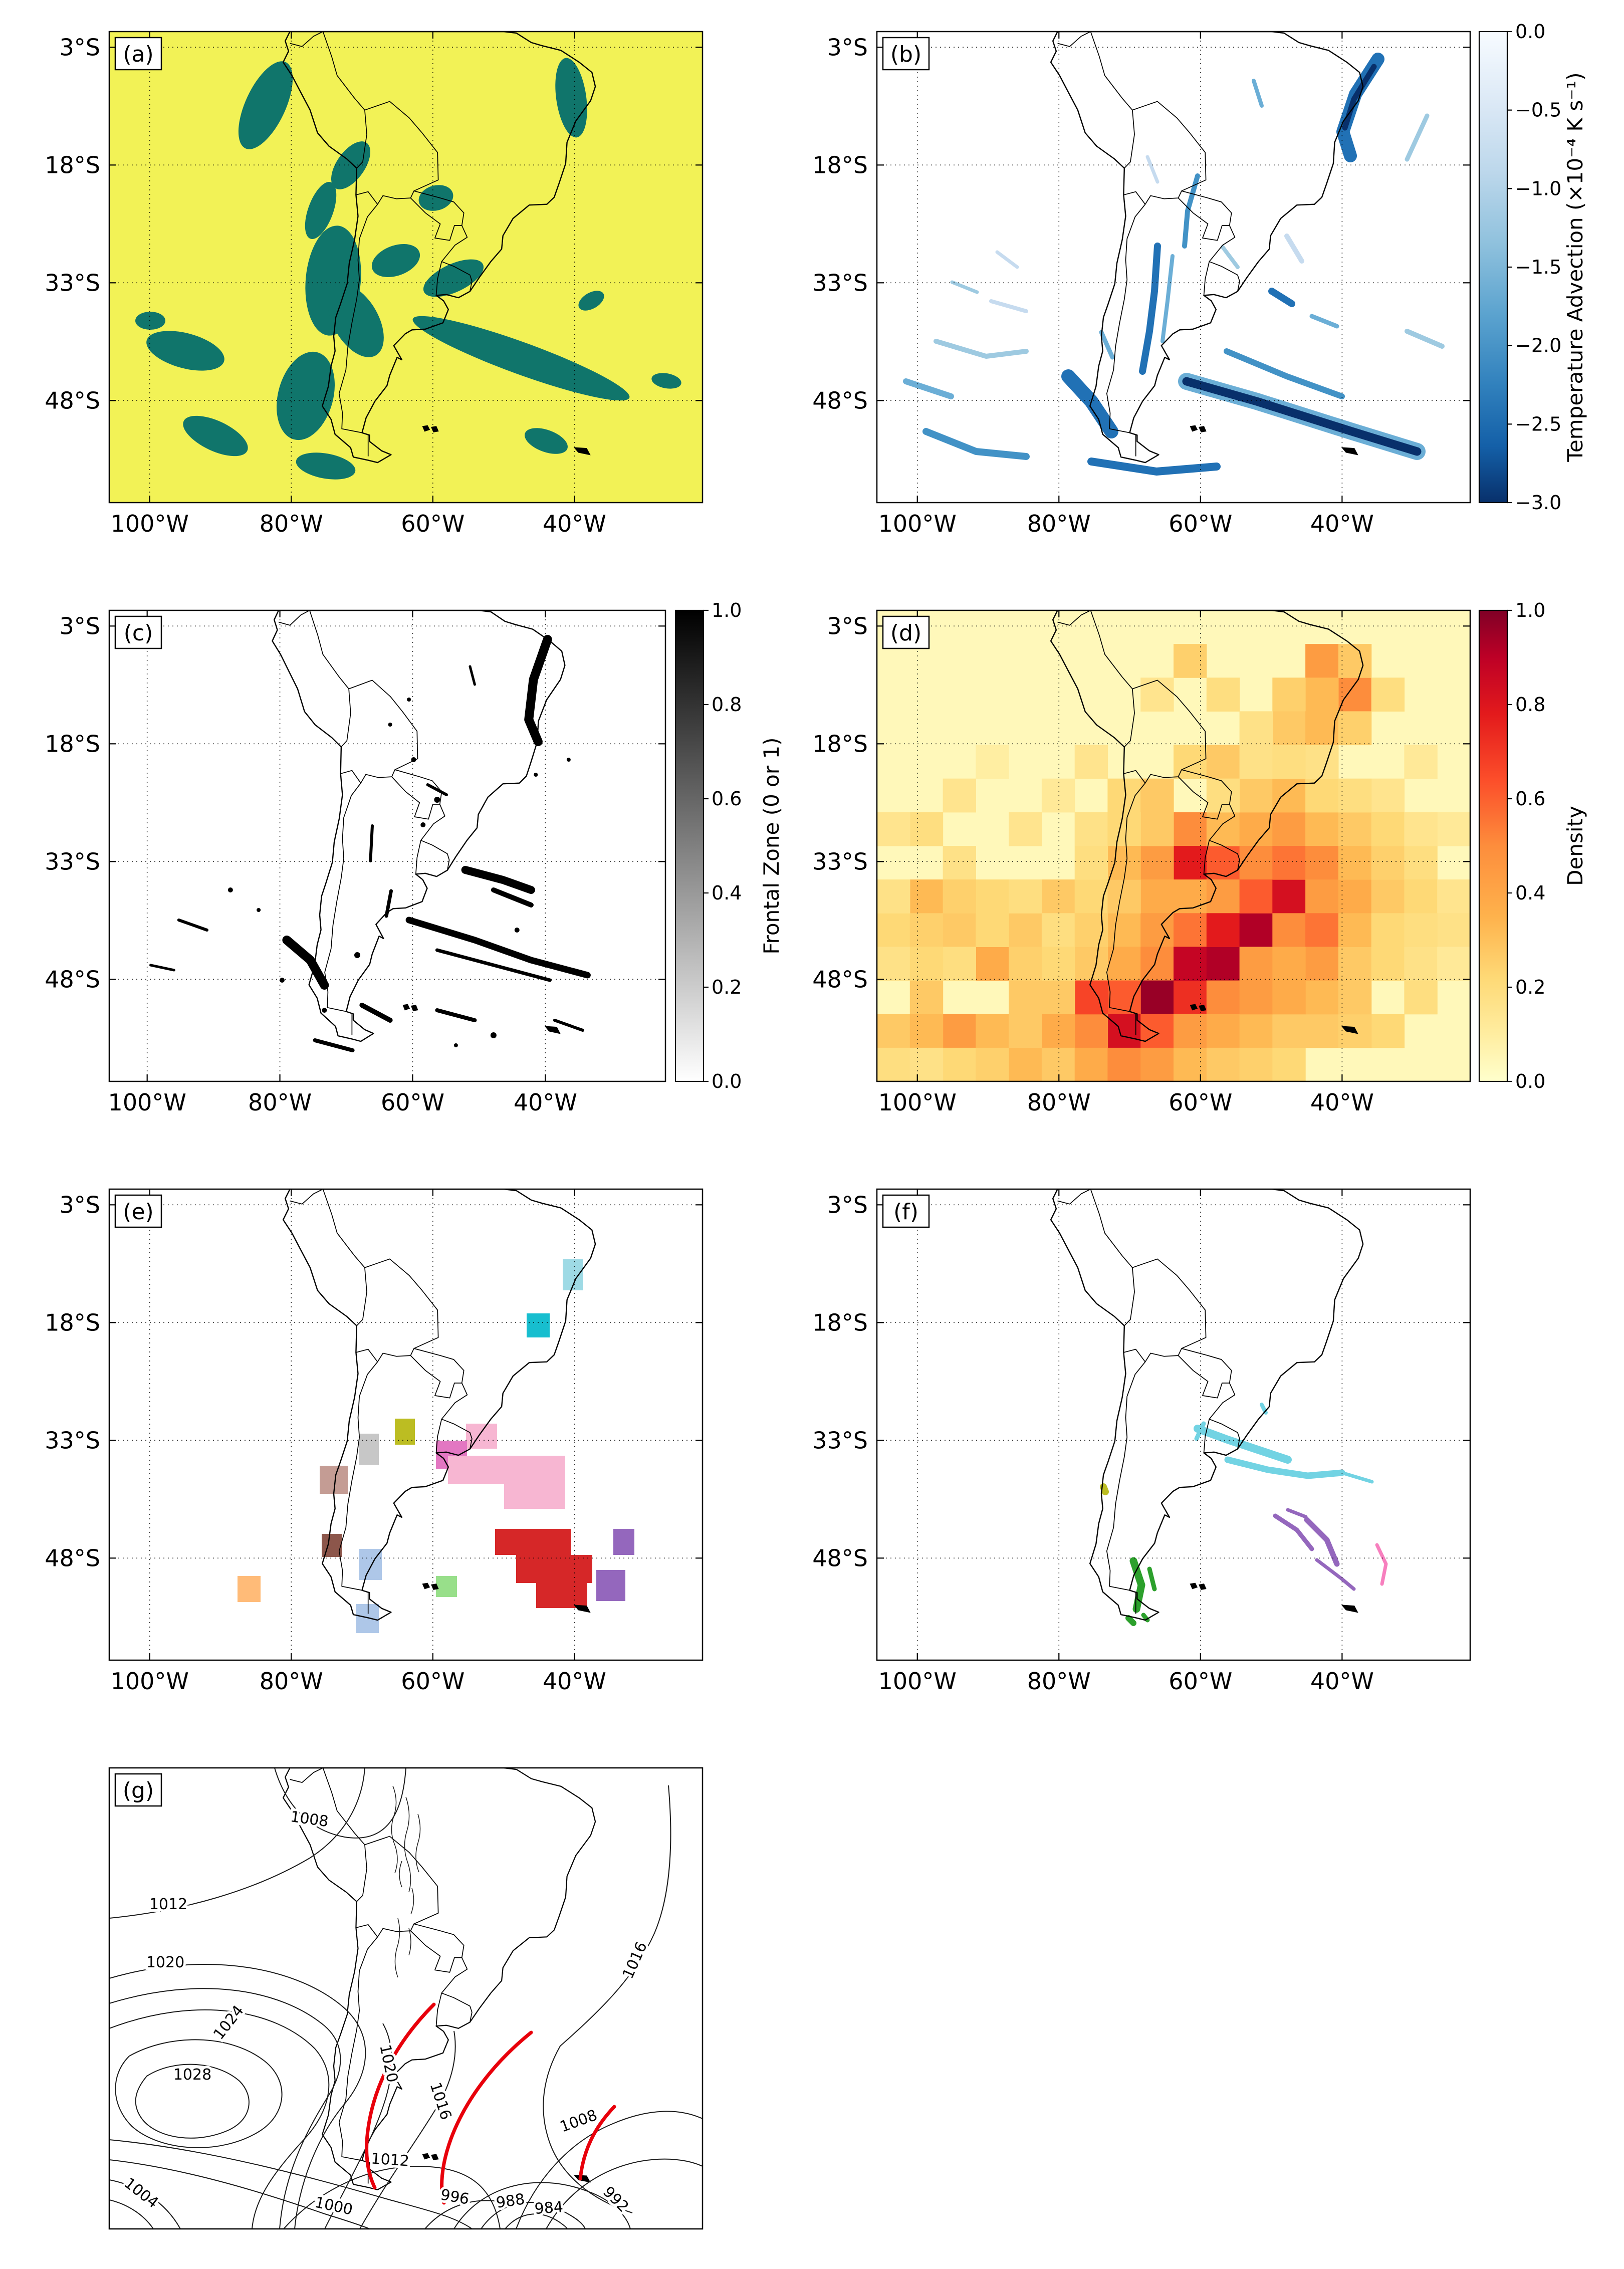 The height and width of the screenshot is (2269, 1624). What do you see at coordinates (1538, 424) in the screenshot?
I see `colorbar-tick-label: −2.5` at bounding box center [1538, 424].